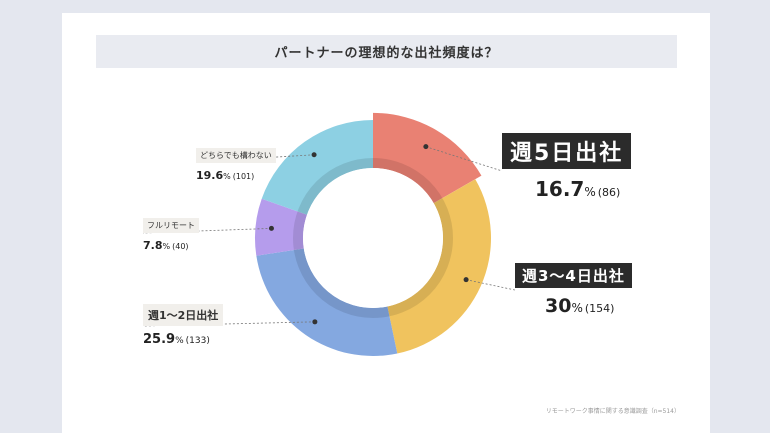 The image size is (770, 433). I want to click on label-weekly34: 週3〜4日出社 30% (154), so click(573, 290).